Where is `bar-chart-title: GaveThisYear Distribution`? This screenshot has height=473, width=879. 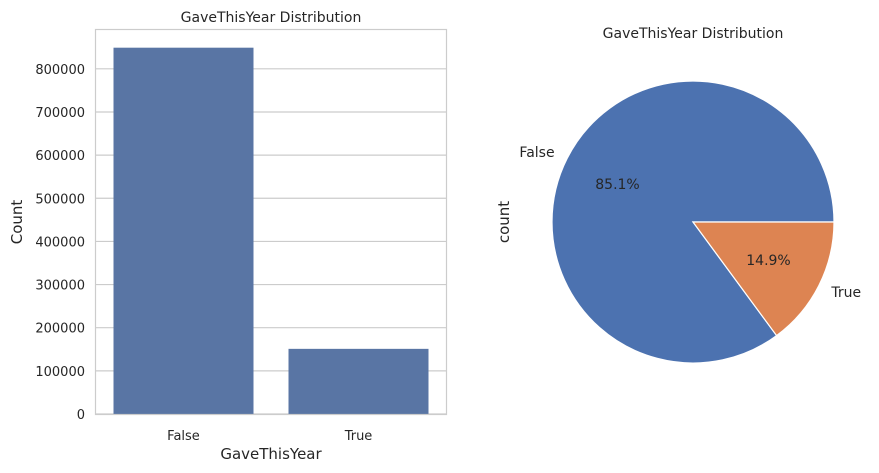
bar-chart-title: GaveThisYear Distribution is located at coordinates (271, 18).